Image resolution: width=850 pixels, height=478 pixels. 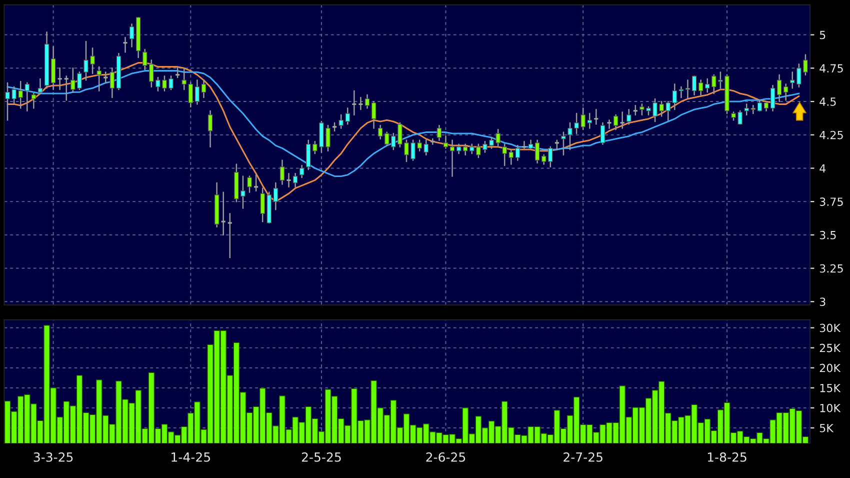 I want to click on y-tick-label: 5K, so click(x=827, y=428).